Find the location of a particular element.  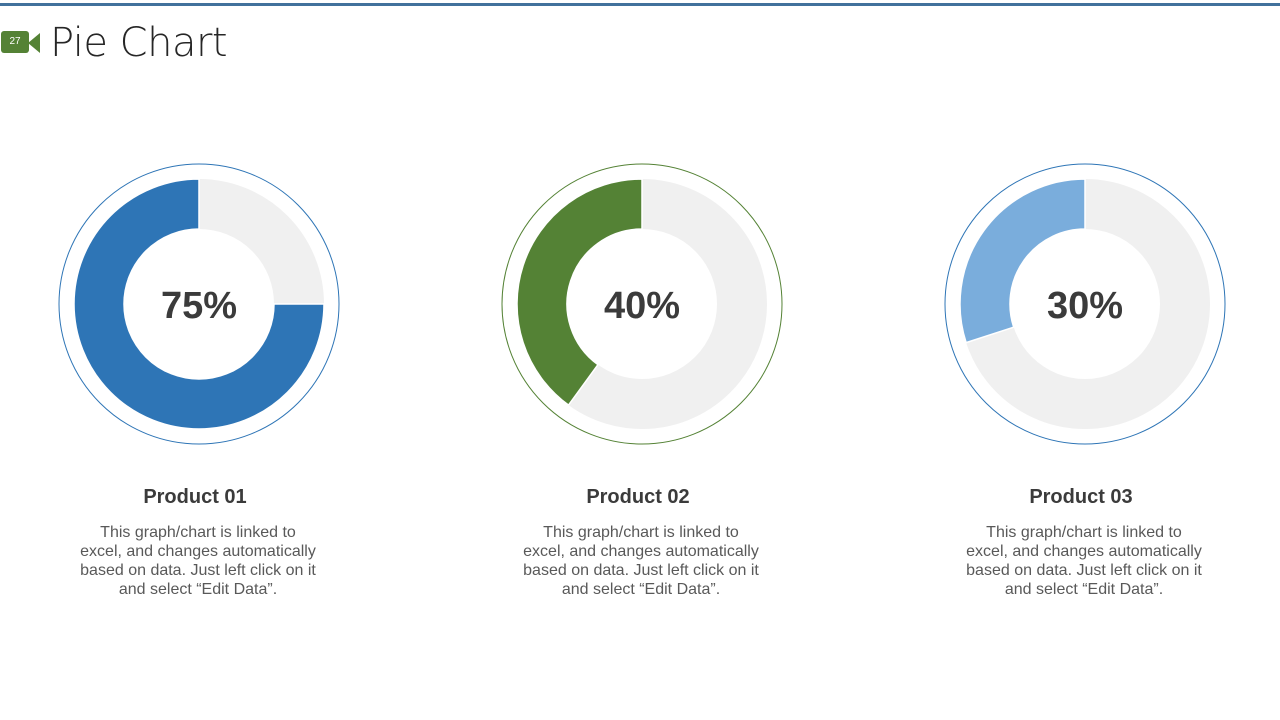

top-rule is located at coordinates (640, 4).